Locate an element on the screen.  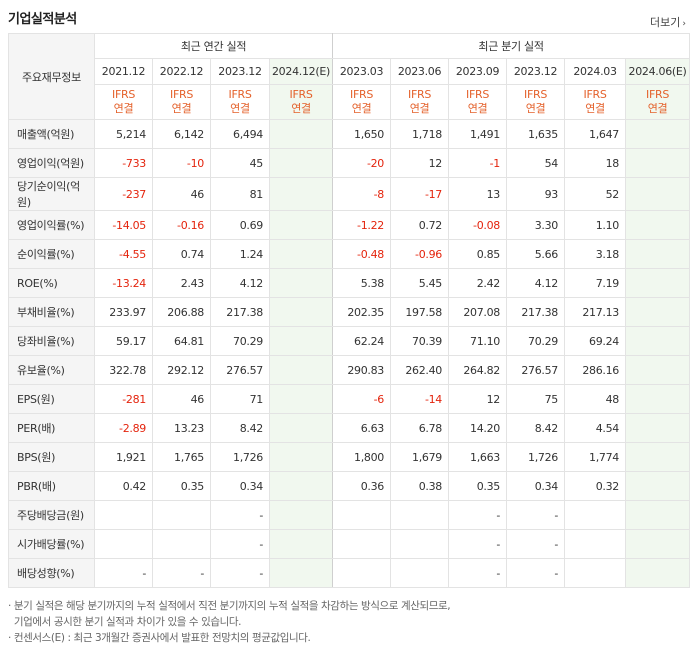
value-cell: -6 is located at coordinates (362, 399).